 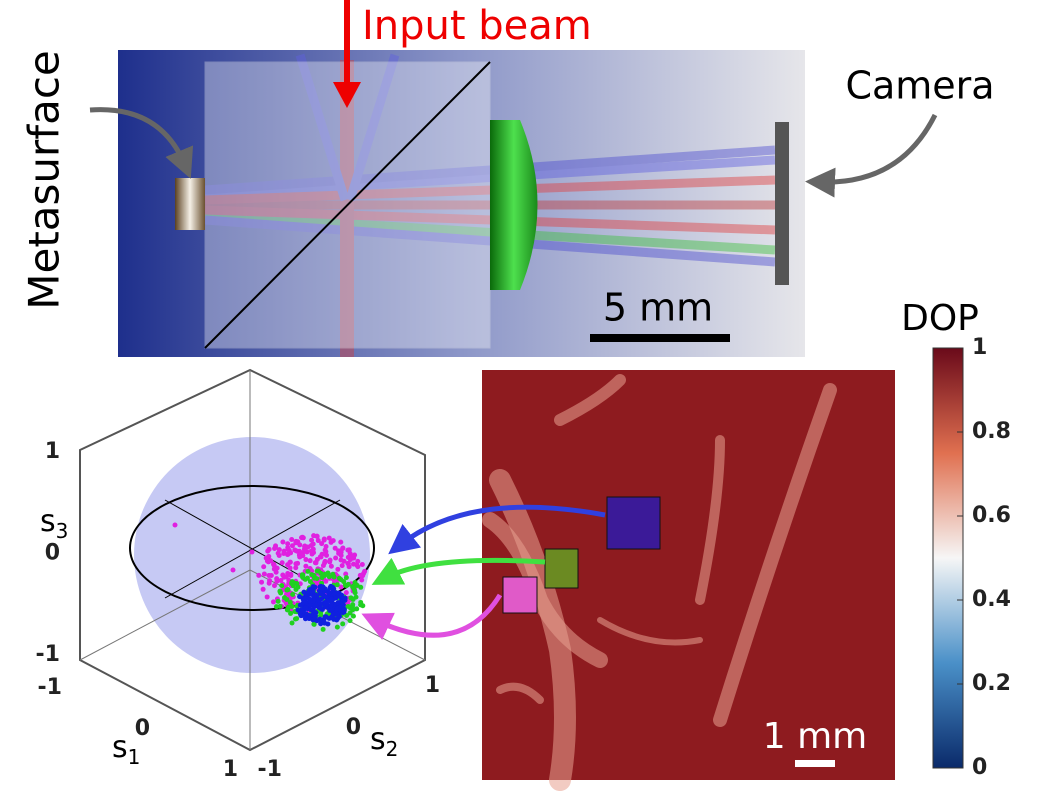 I want to click on axis-tick-label: -1, so click(x=270, y=769).